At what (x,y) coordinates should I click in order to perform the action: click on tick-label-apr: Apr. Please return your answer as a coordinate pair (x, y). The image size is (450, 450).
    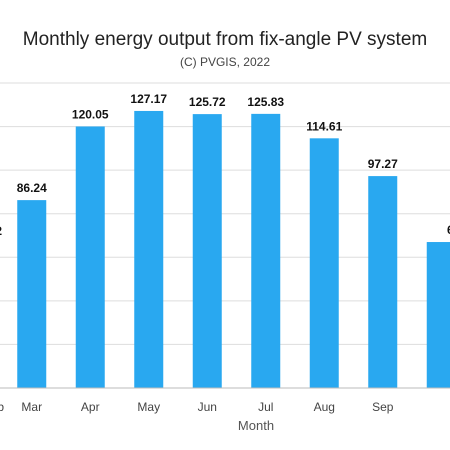
    Looking at the image, I should click on (90, 407).